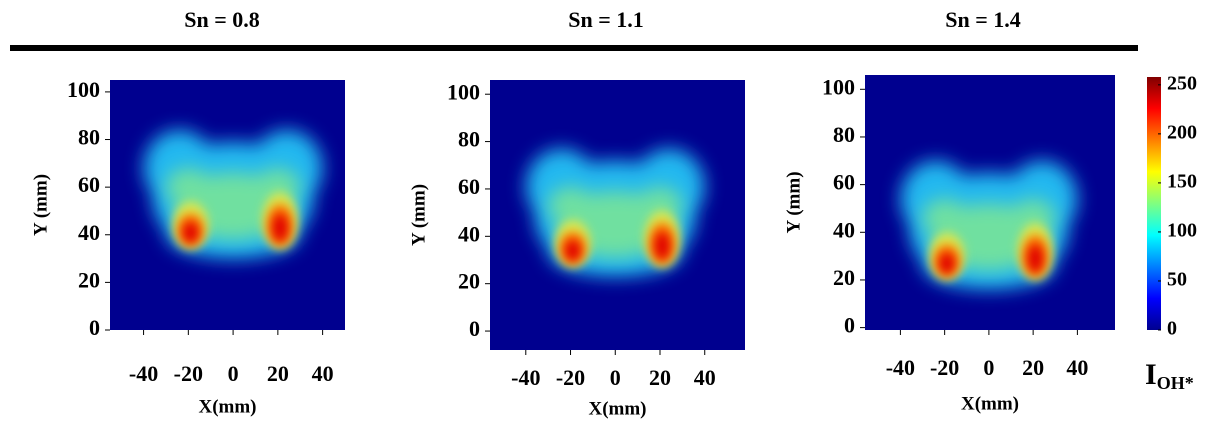 This screenshot has height=423, width=1220. What do you see at coordinates (1177, 280) in the screenshot?
I see `colorbar-tick-label: 50` at bounding box center [1177, 280].